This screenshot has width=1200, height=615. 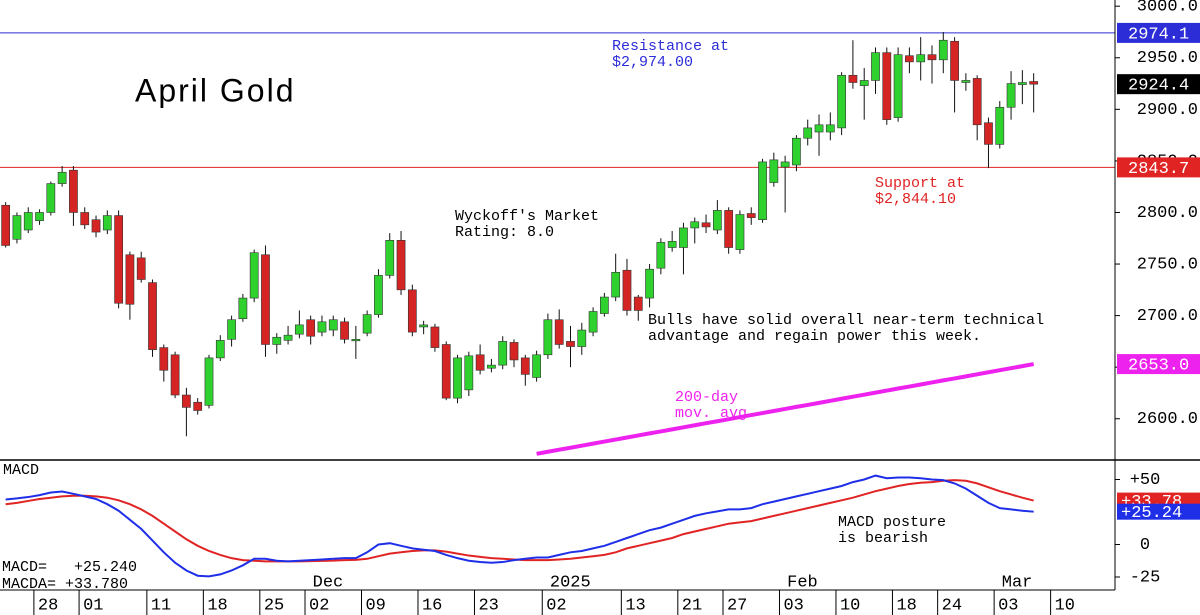 What do you see at coordinates (21, 470) in the screenshot?
I see `panel-title: MACD` at bounding box center [21, 470].